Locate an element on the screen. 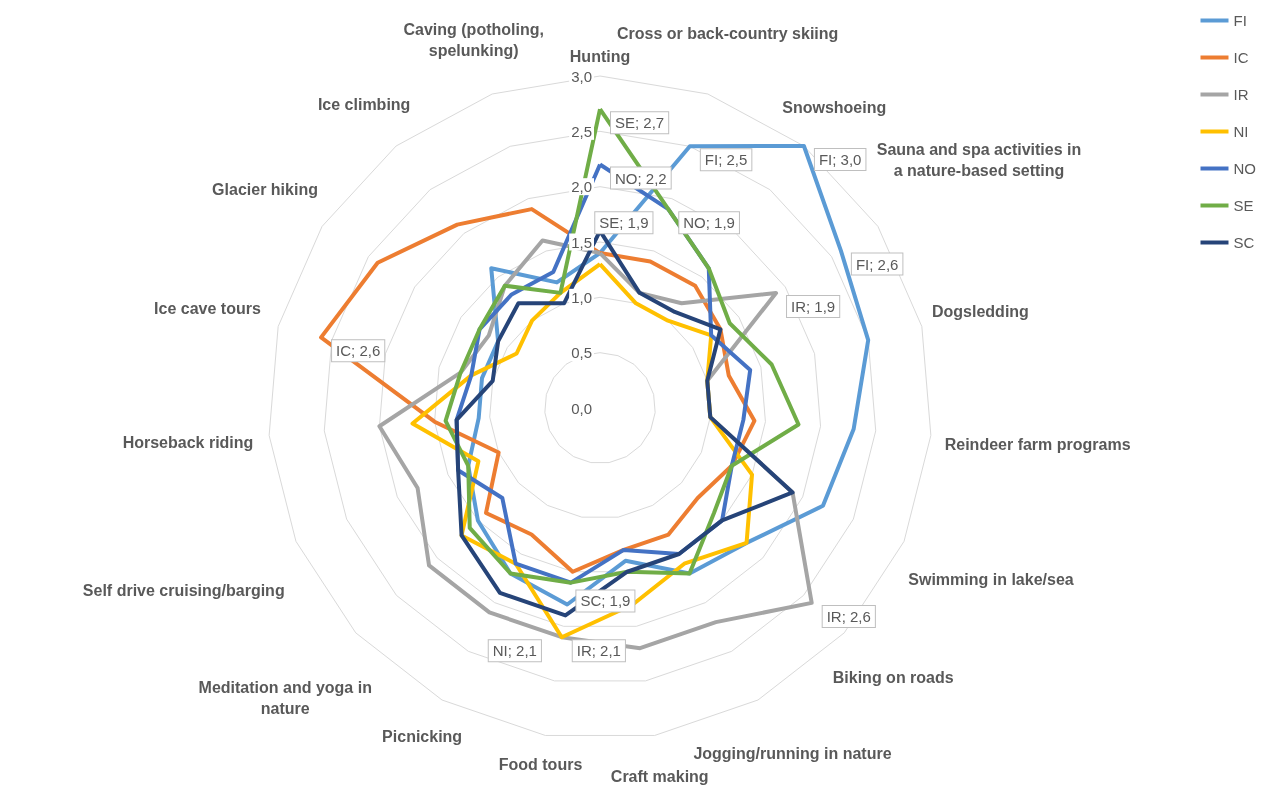 The image size is (1267, 805). data-label: IC; 2,6 is located at coordinates (358, 351).